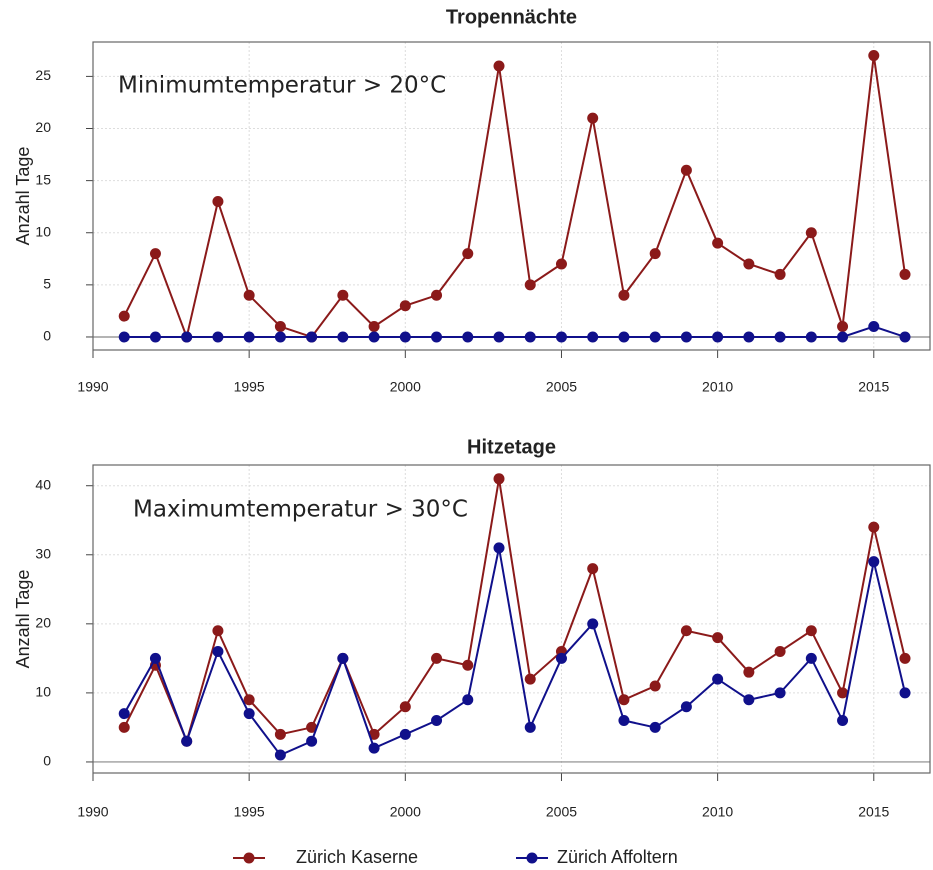 The image size is (933, 870). Describe the element at coordinates (249, 858) in the screenshot. I see `legend-marker` at that location.